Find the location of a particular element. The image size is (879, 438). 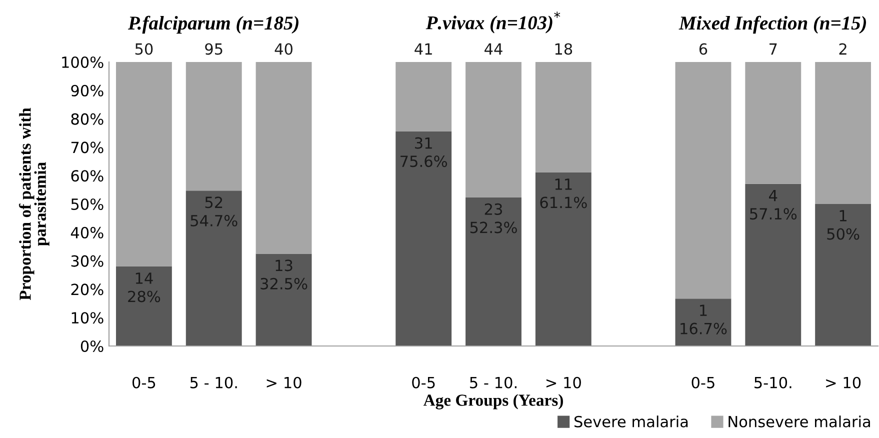

text: Mixed Infection (n=15) is located at coordinates (772, 25).